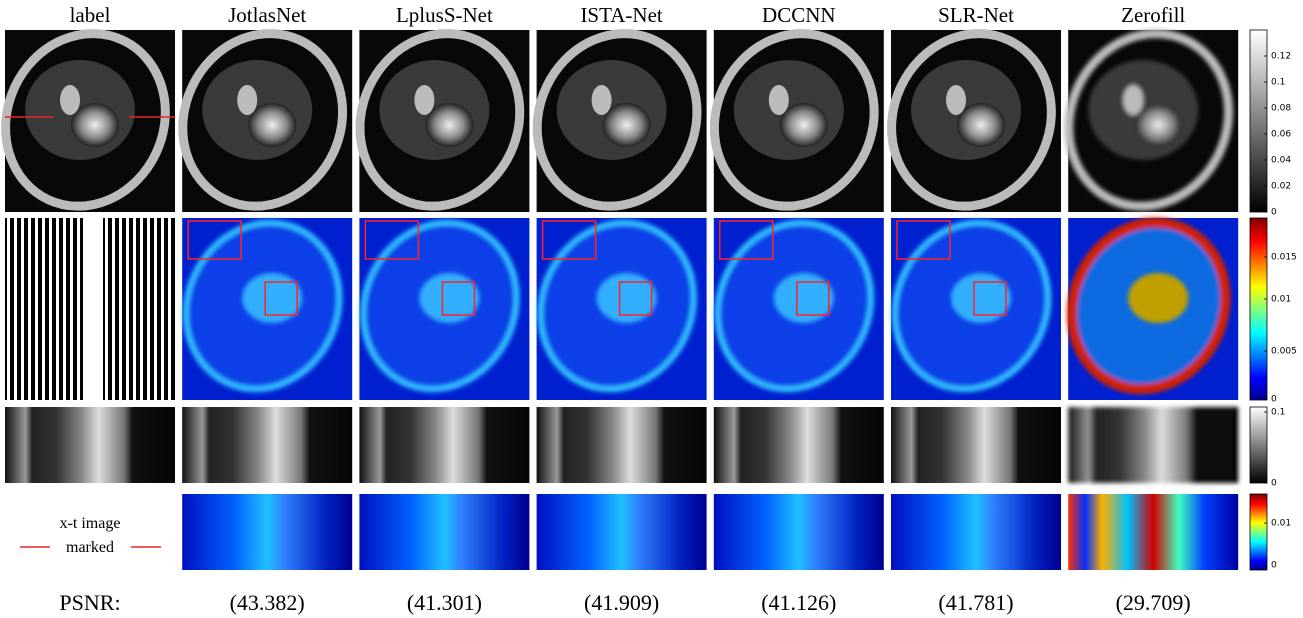 The height and width of the screenshot is (618, 1303). What do you see at coordinates (621, 602) in the screenshot?
I see `psnr-value: (41.909)` at bounding box center [621, 602].